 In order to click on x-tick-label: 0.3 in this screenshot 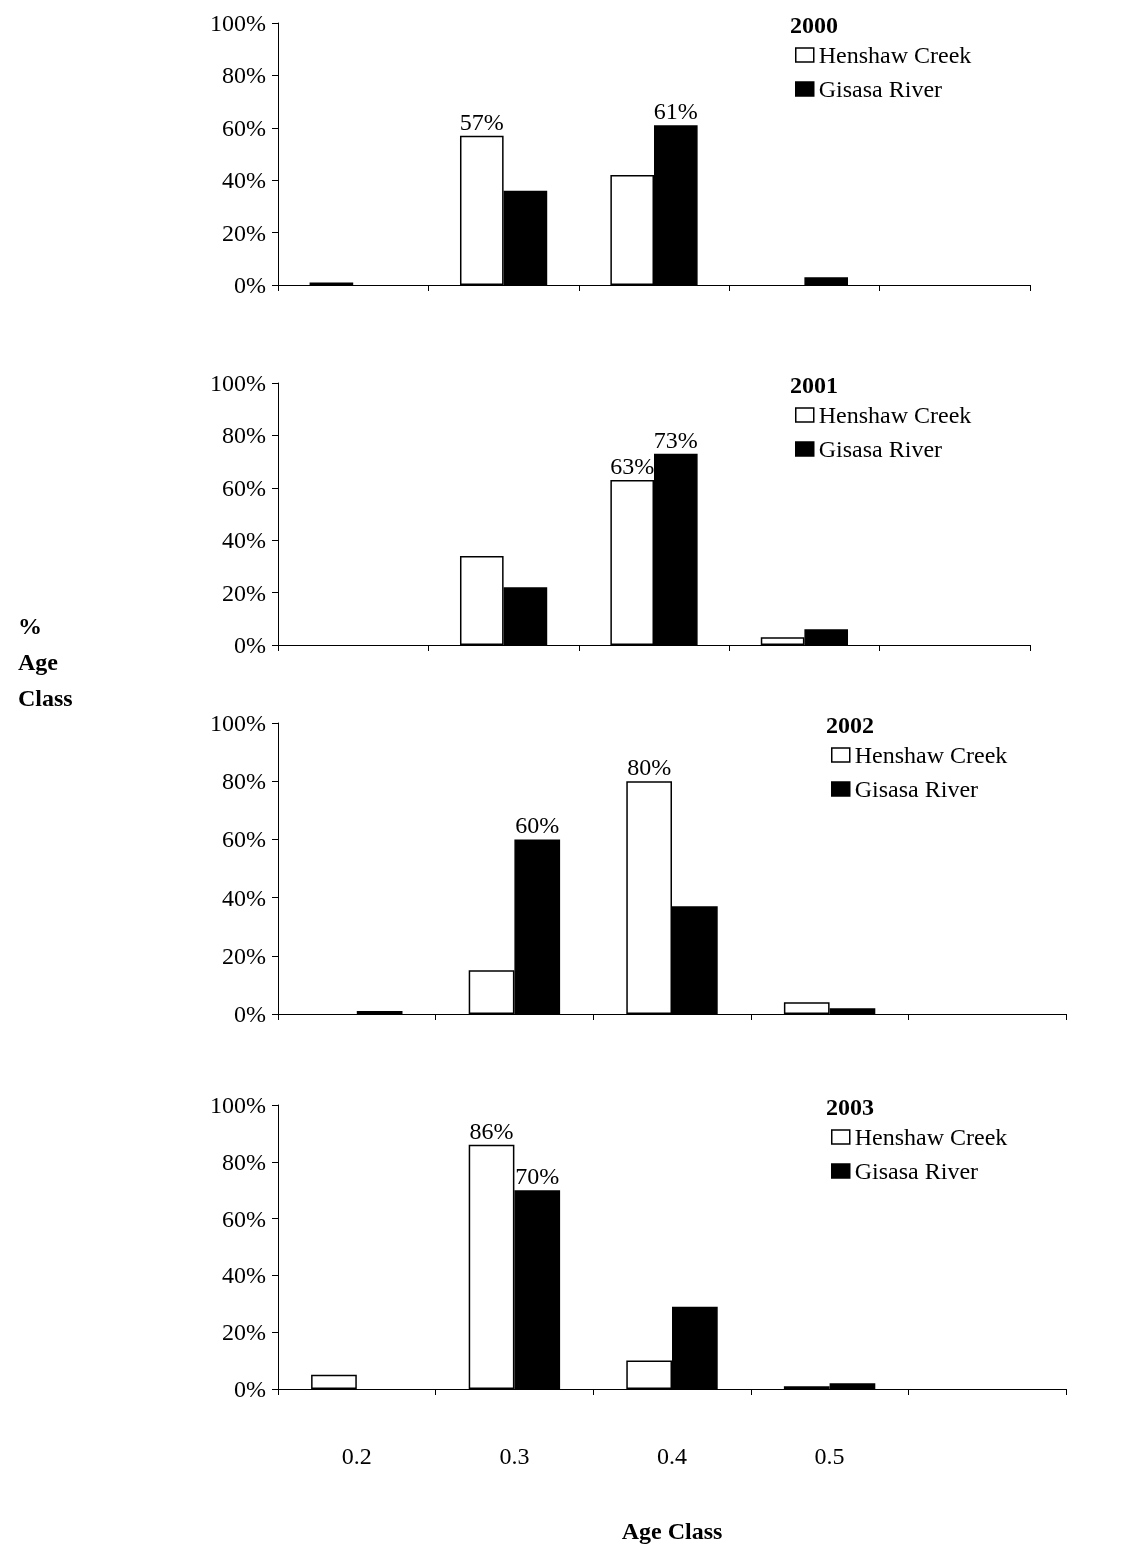, I will do `click(514, 1456)`.